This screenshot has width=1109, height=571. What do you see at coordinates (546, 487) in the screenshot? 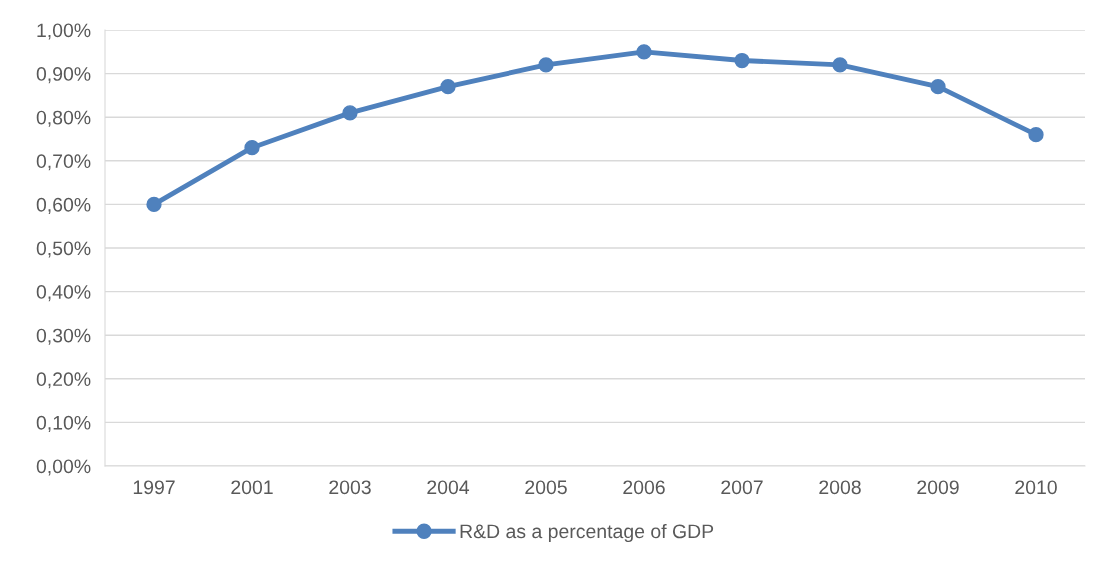
I see `x-tick-label: 2005` at bounding box center [546, 487].